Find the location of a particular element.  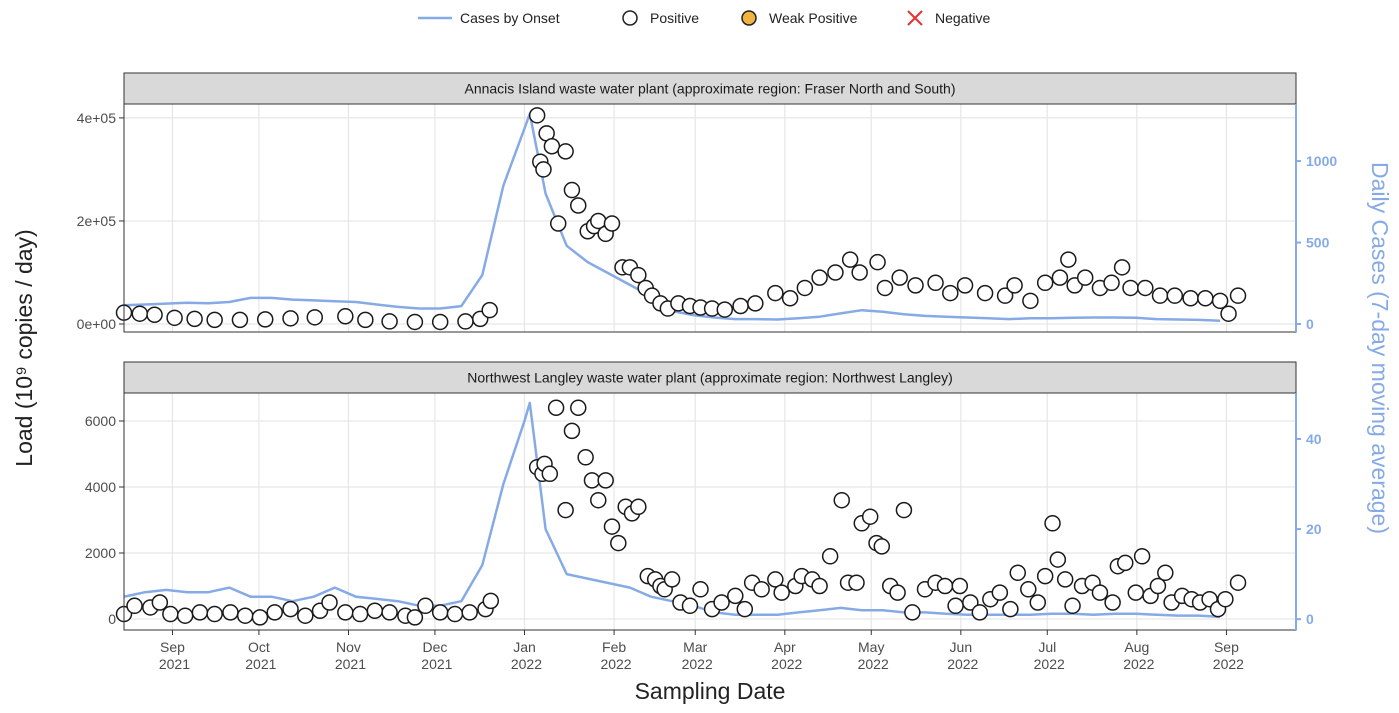

y2-axis-title: Daily Cases (7-day moving average) is located at coordinates (1380, 348).